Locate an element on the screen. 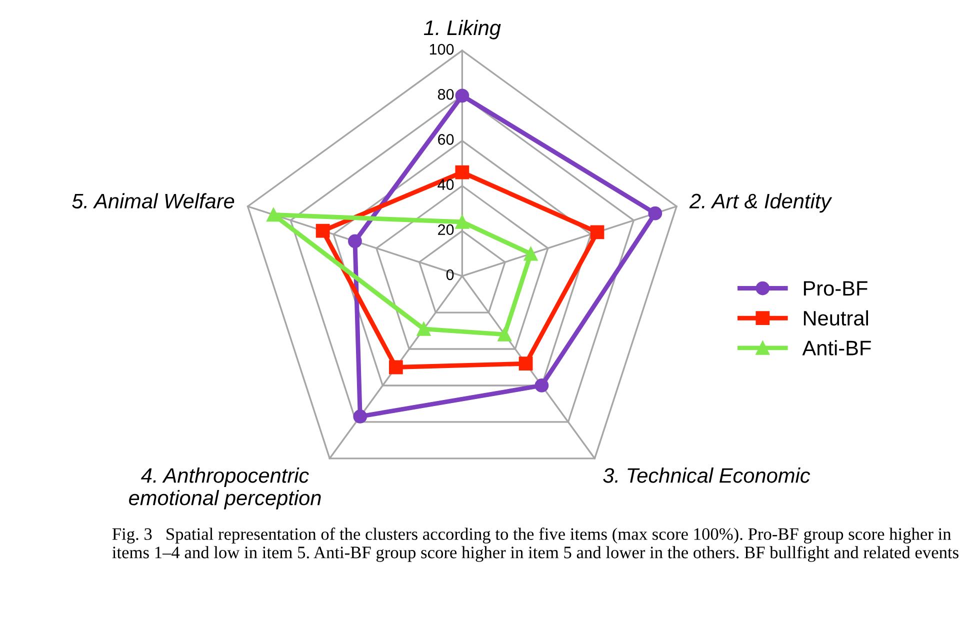  y-tick-label: 60 is located at coordinates (446, 139).